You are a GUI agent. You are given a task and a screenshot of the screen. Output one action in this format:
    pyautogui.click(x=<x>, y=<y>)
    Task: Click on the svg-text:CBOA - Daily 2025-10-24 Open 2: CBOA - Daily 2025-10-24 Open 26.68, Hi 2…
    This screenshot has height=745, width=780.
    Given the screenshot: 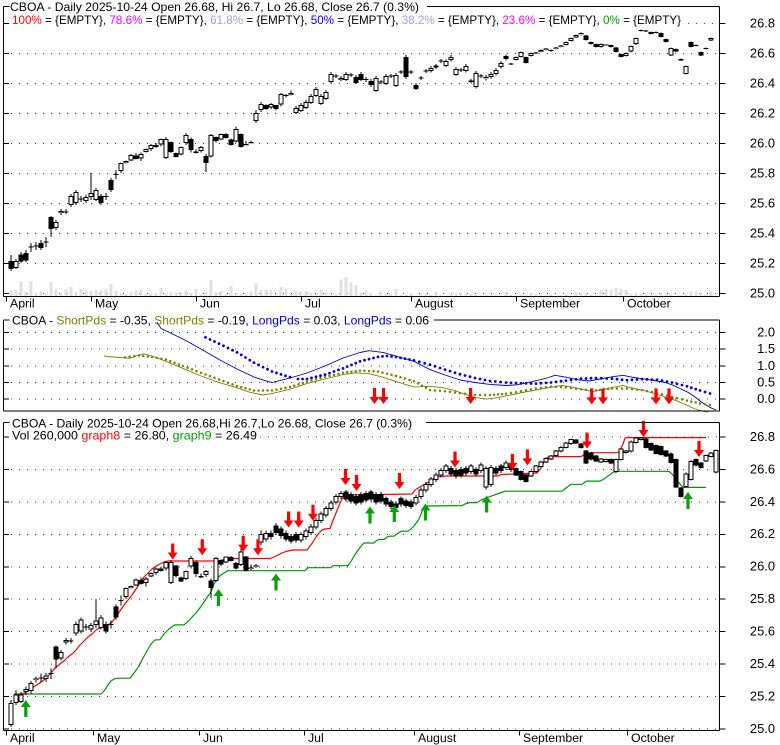 What is the action you would take?
    pyautogui.click(x=214, y=7)
    